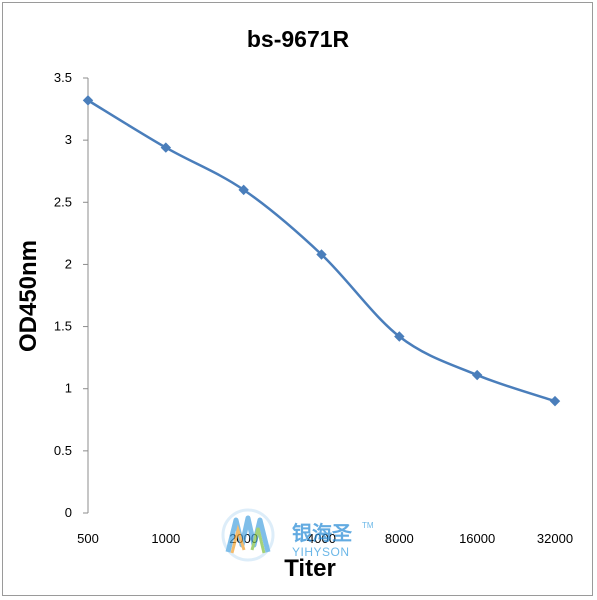 This screenshot has width=597, height=600. What do you see at coordinates (68, 388) in the screenshot?
I see `y-tick-label: 1` at bounding box center [68, 388].